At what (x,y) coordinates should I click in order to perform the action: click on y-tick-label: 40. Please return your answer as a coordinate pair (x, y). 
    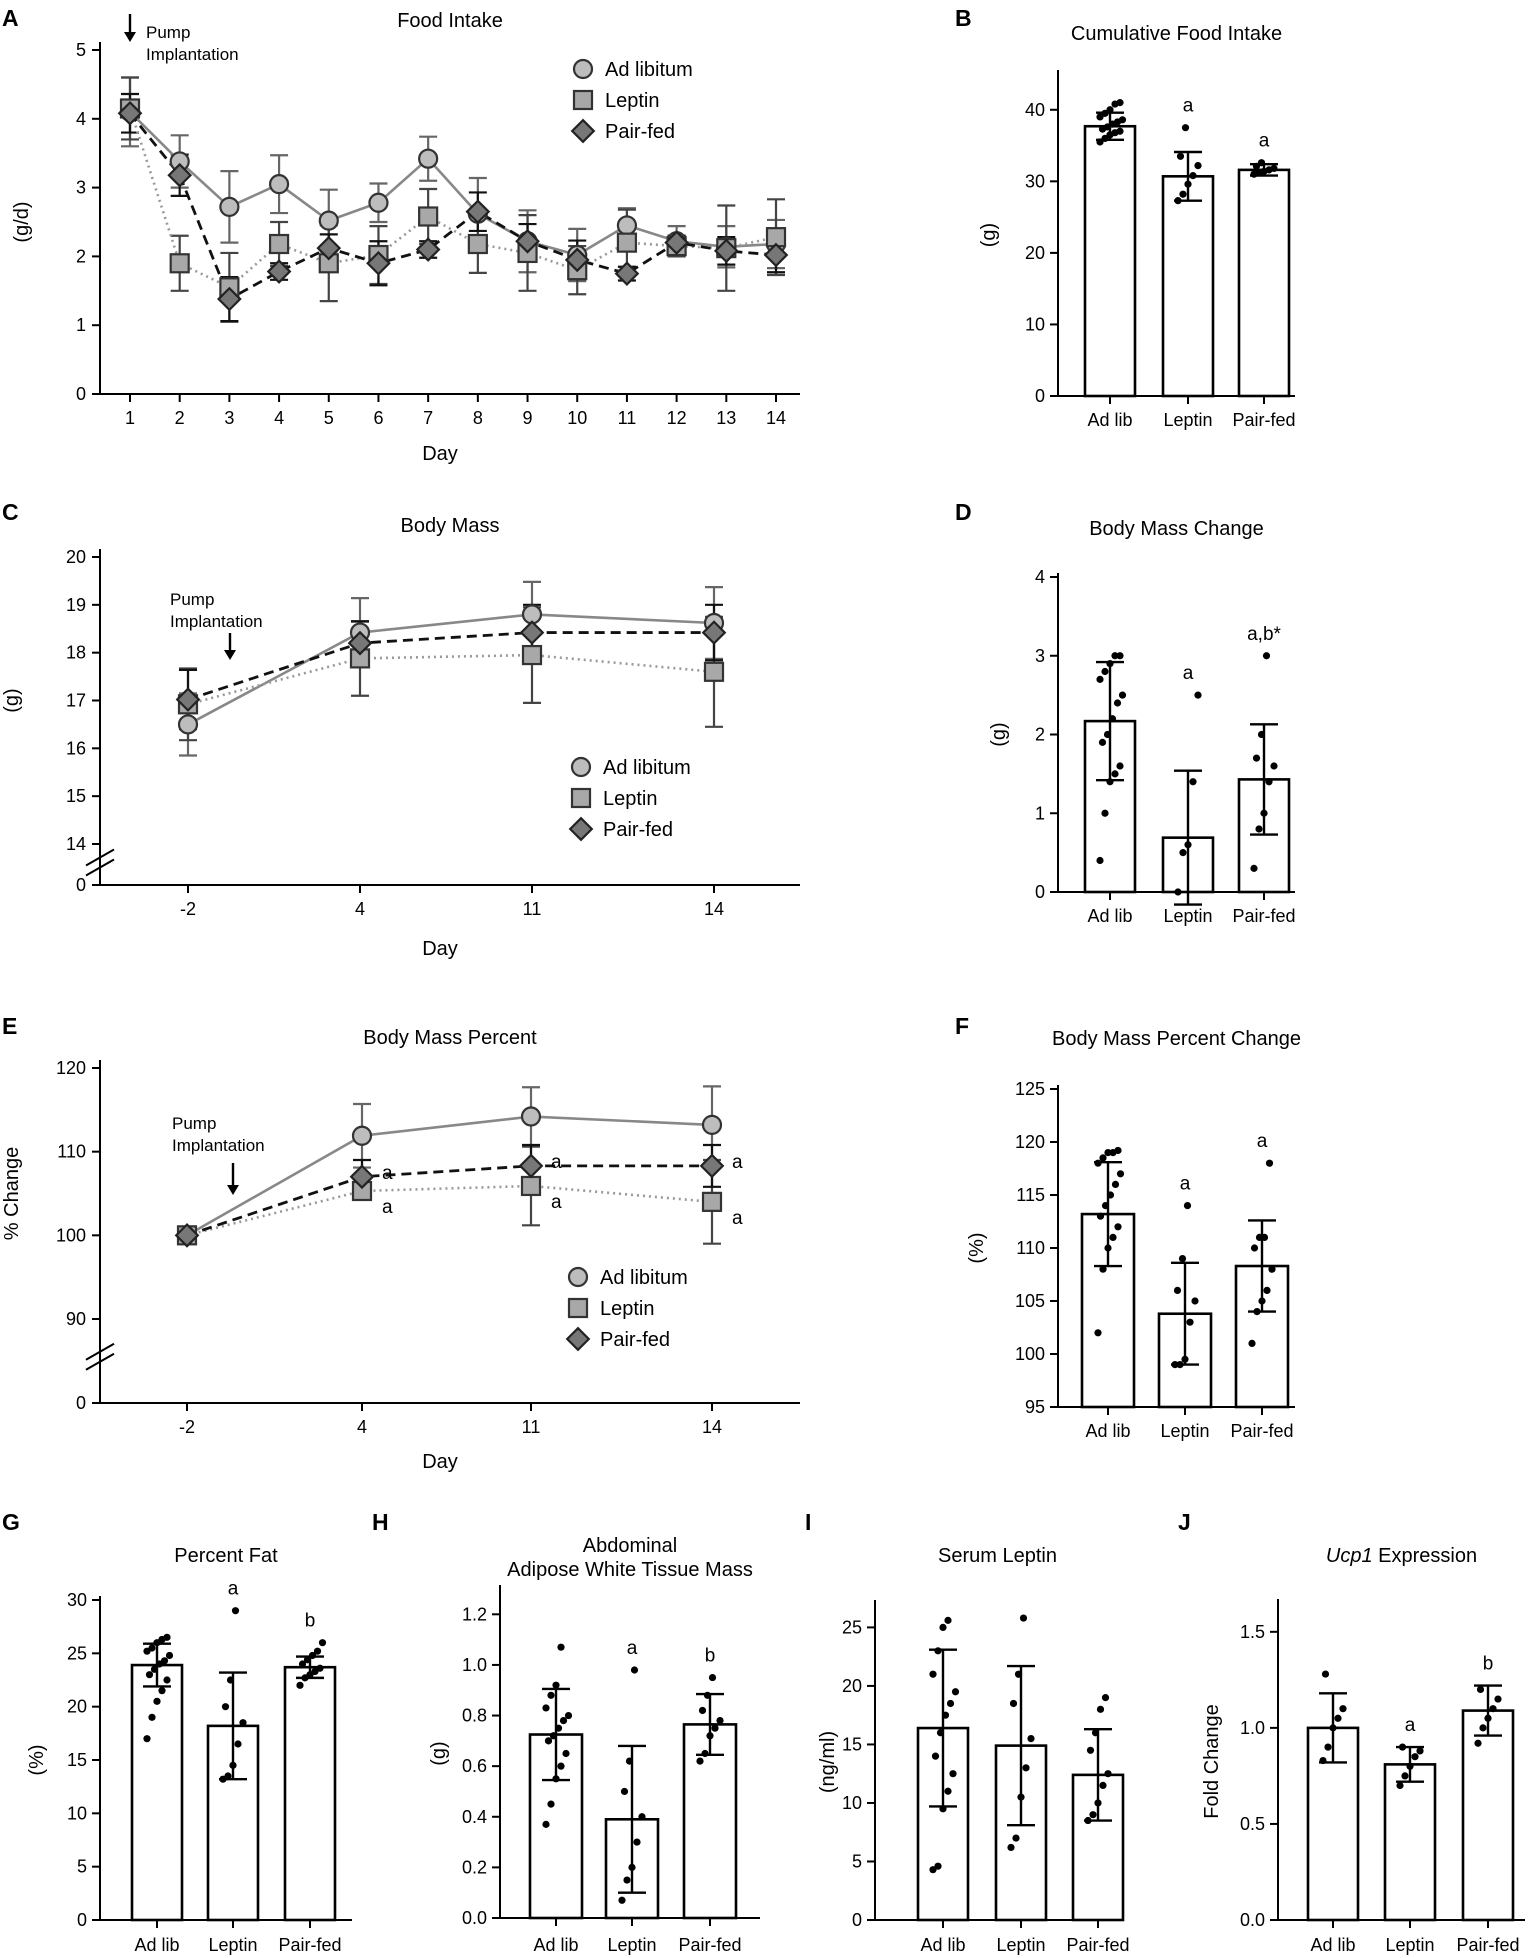
    Looking at the image, I should click on (1035, 110).